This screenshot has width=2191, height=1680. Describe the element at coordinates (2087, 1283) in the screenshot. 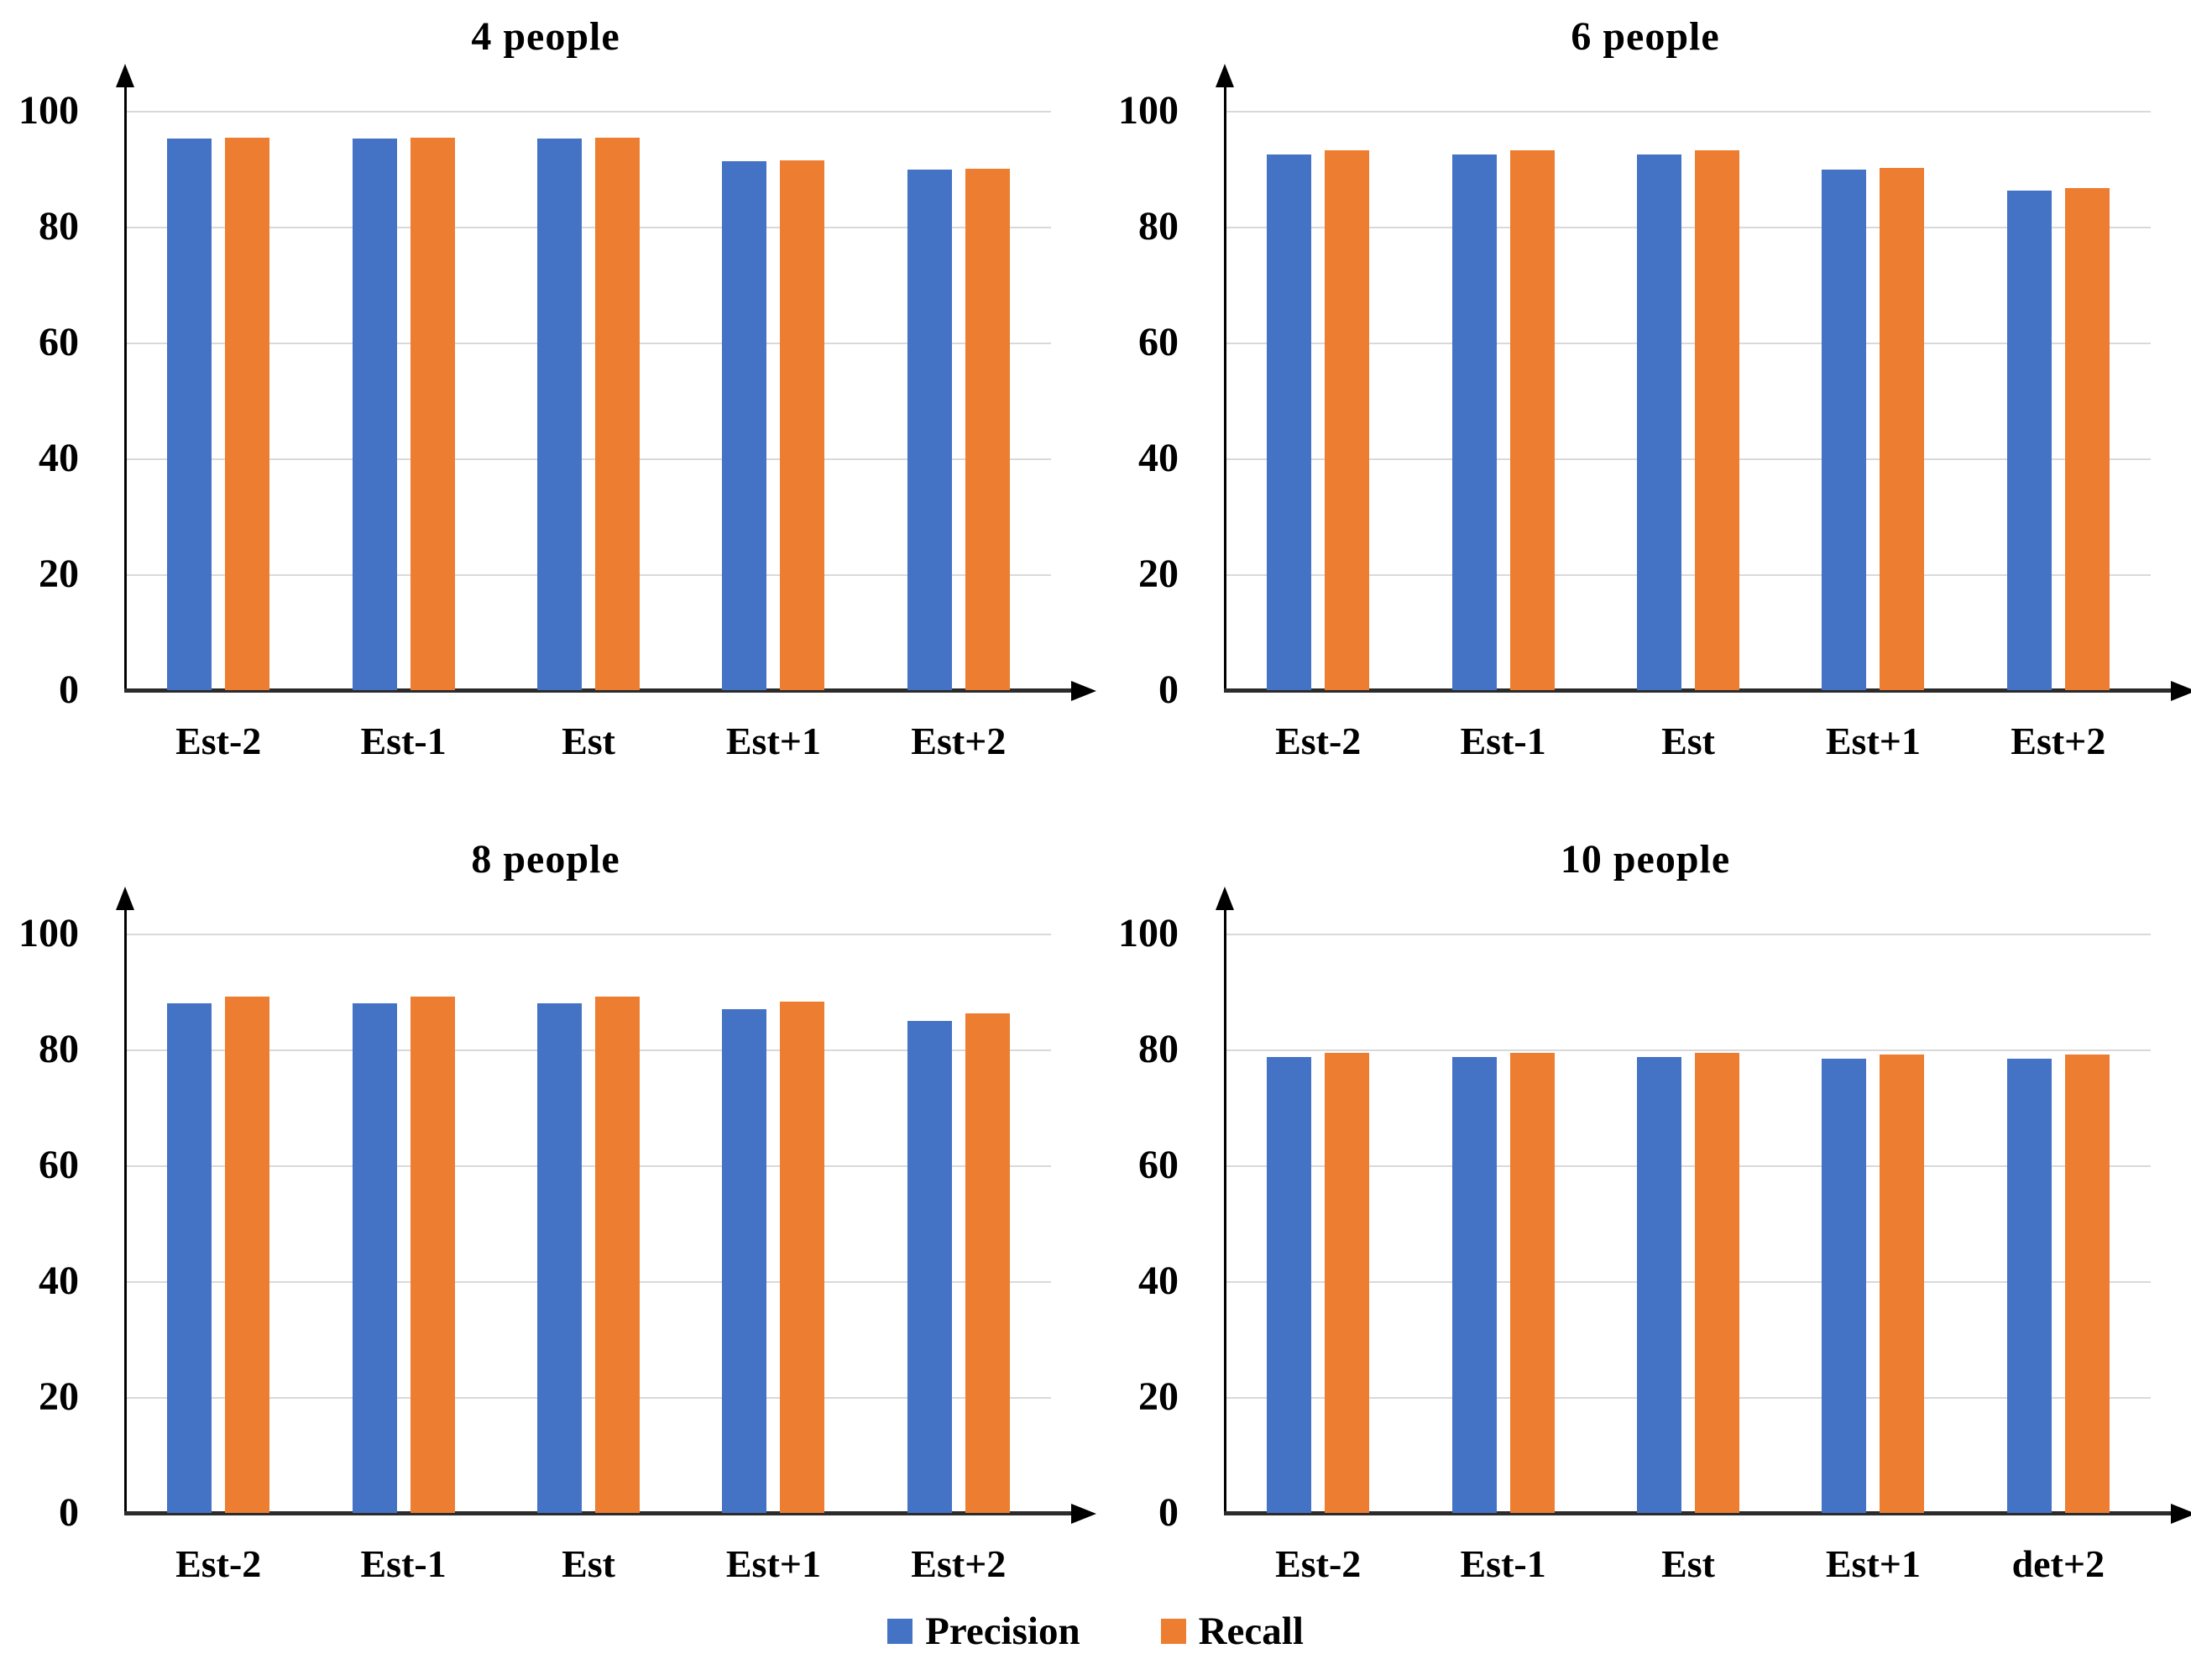

I see `bar-recall-det+2` at that location.